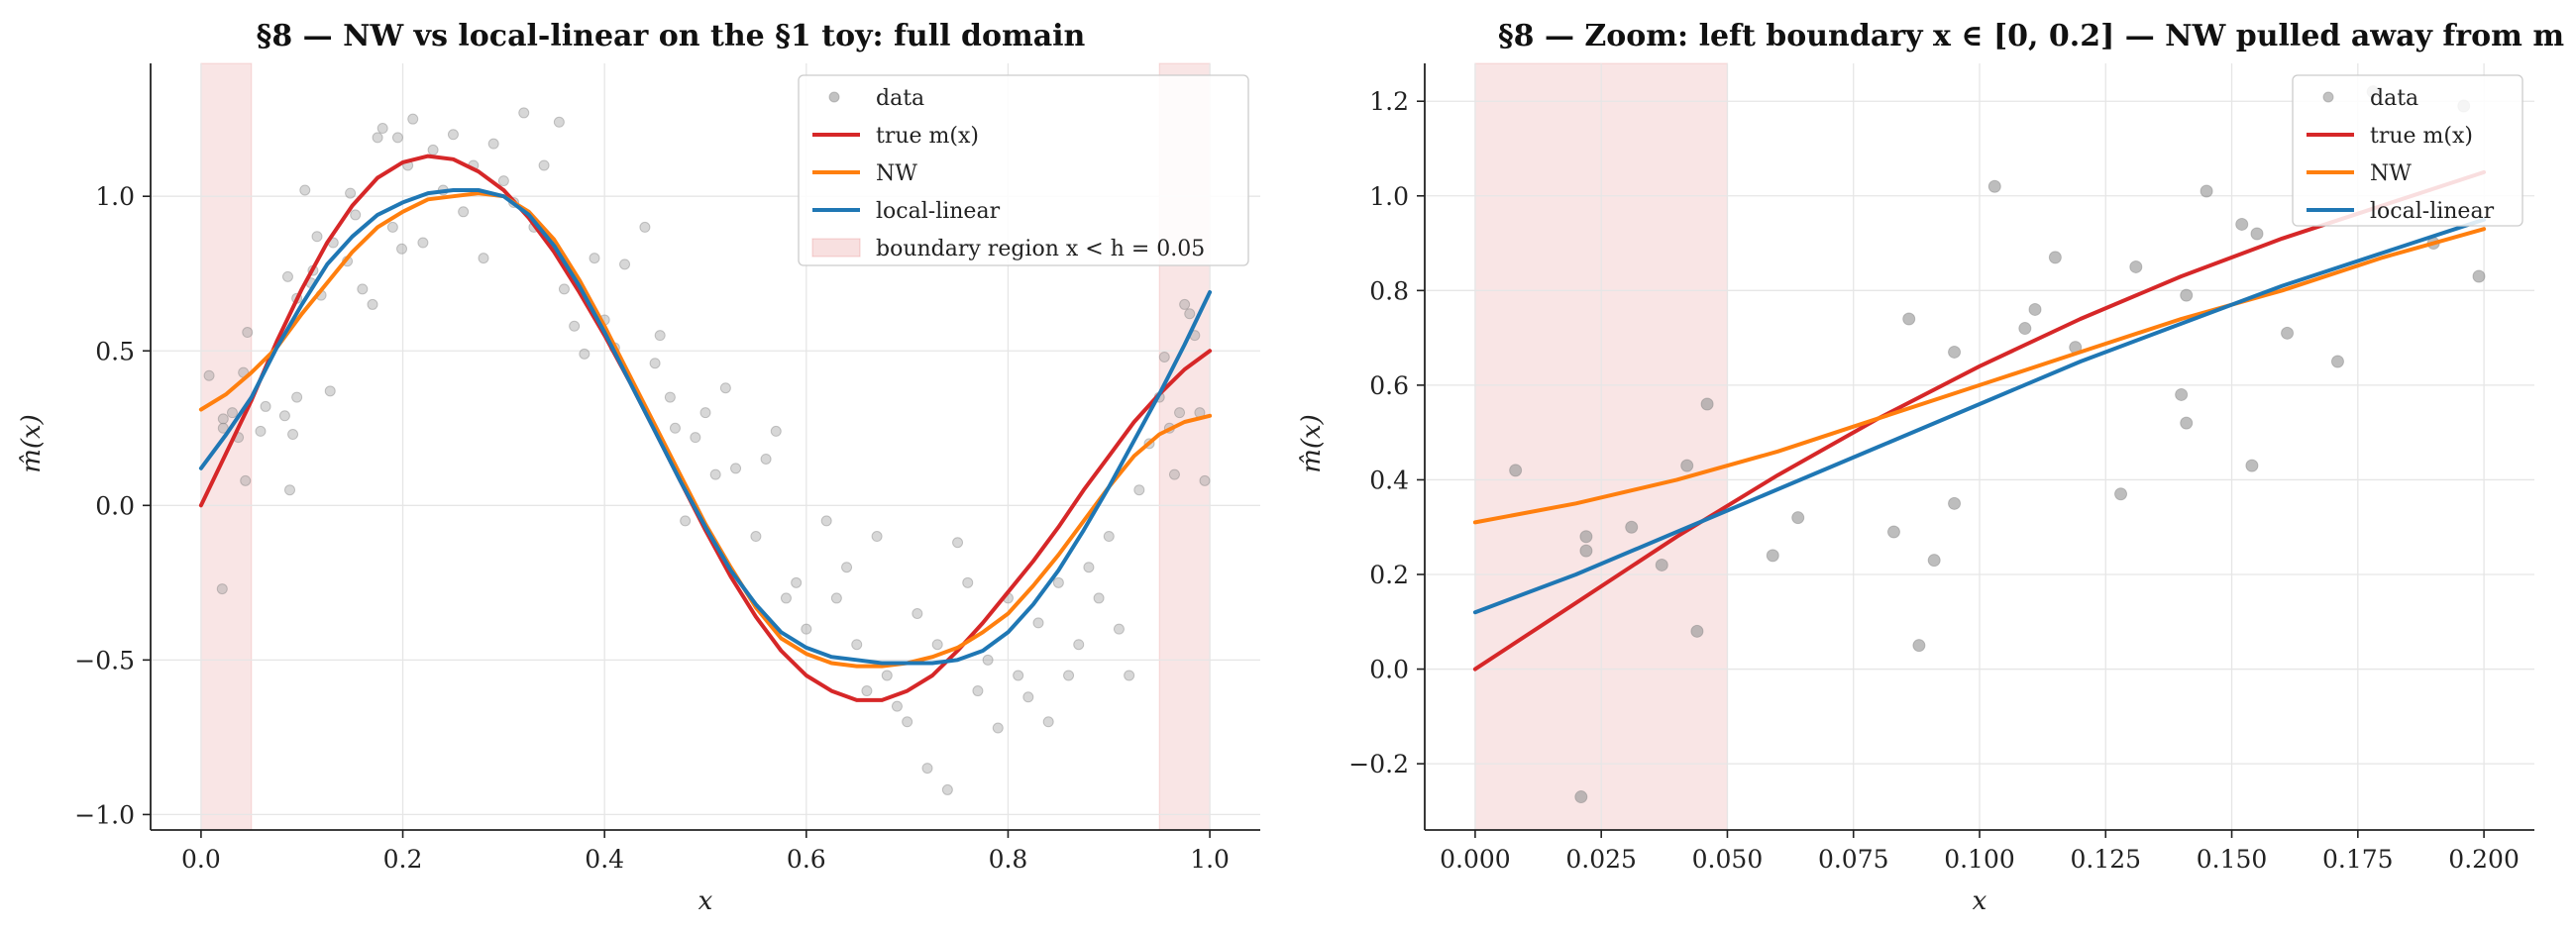 The image size is (2576, 933). I want to click on legend-label-ll: local-linear, so click(2432, 211).